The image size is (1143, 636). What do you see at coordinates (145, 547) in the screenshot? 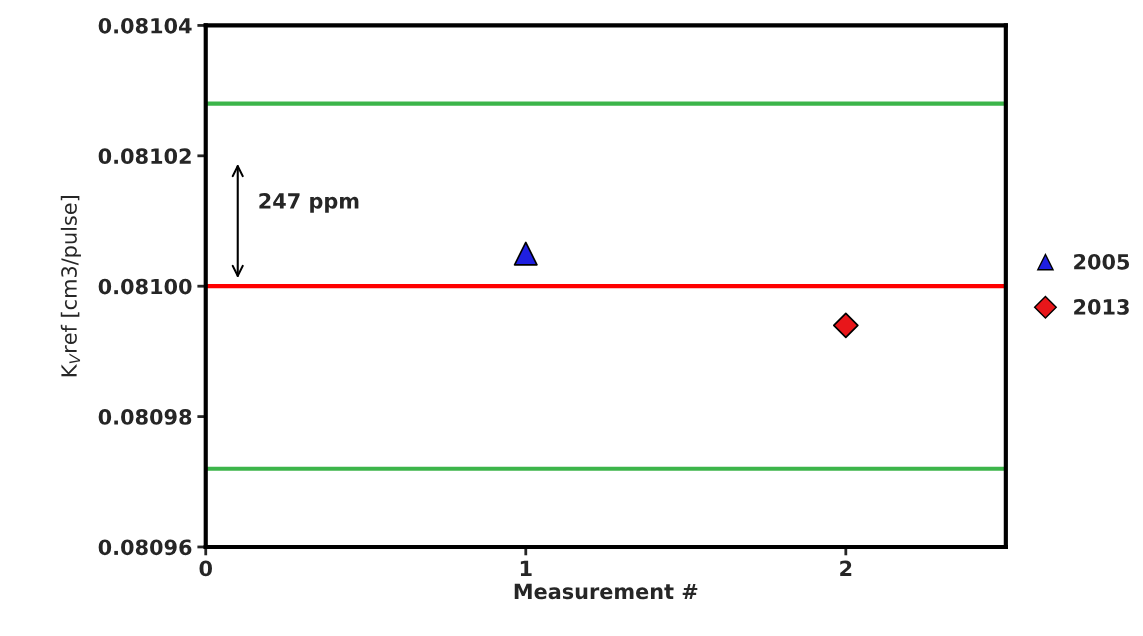
I see `y-tick-label: 0.08096` at bounding box center [145, 547].